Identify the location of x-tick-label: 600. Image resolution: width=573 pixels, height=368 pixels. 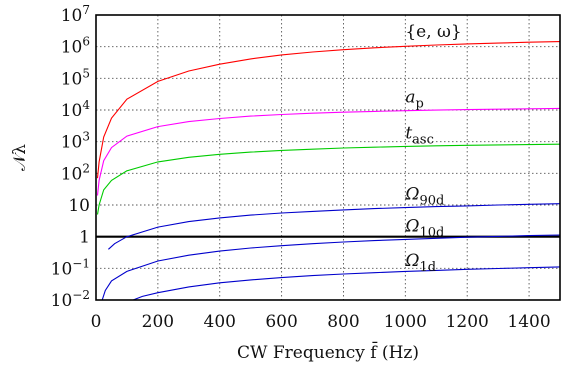
(281, 322).